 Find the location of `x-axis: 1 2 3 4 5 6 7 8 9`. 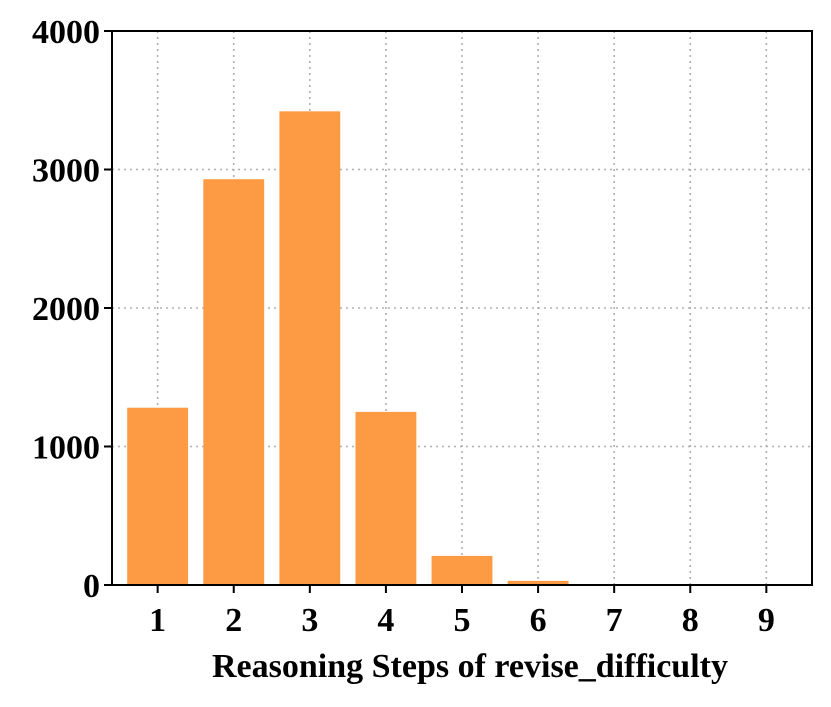

x-axis: 1 2 3 4 5 6 7 8 9 is located at coordinates (462, 612).